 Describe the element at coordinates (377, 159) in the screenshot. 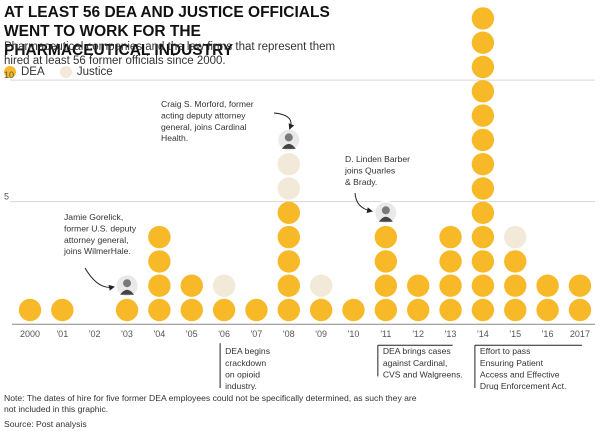

I see `annotation-text: D. Linden Barber` at that location.